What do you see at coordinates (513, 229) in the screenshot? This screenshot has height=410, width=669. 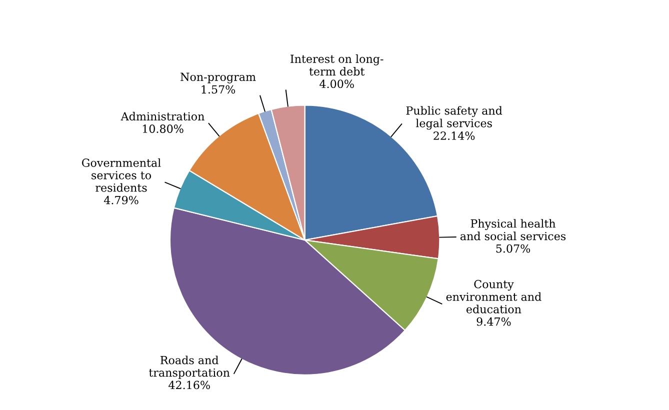 I see `slice-label: Physical health and social services` at bounding box center [513, 229].